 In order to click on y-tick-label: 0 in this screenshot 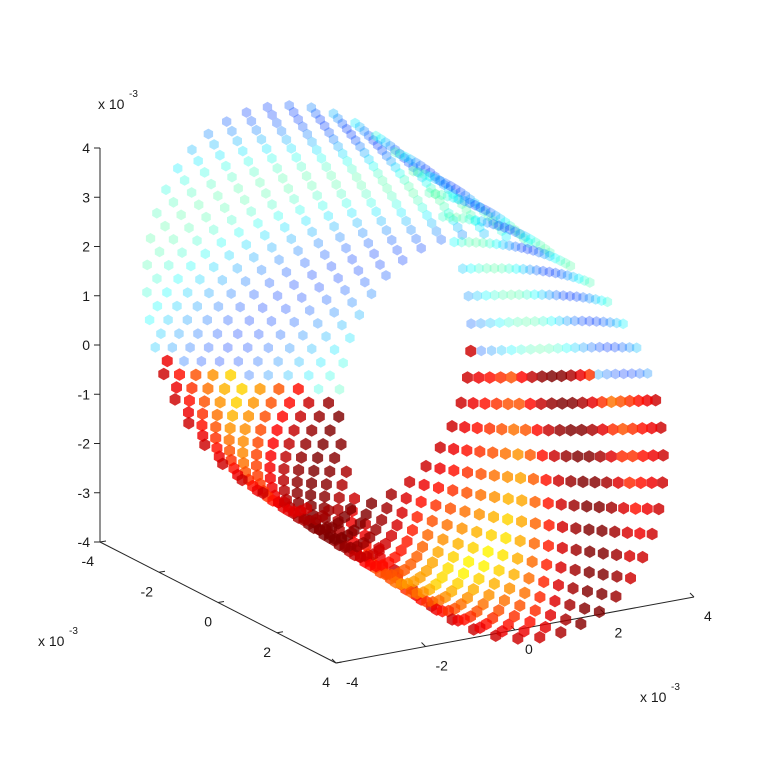, I will do `click(208, 622)`.